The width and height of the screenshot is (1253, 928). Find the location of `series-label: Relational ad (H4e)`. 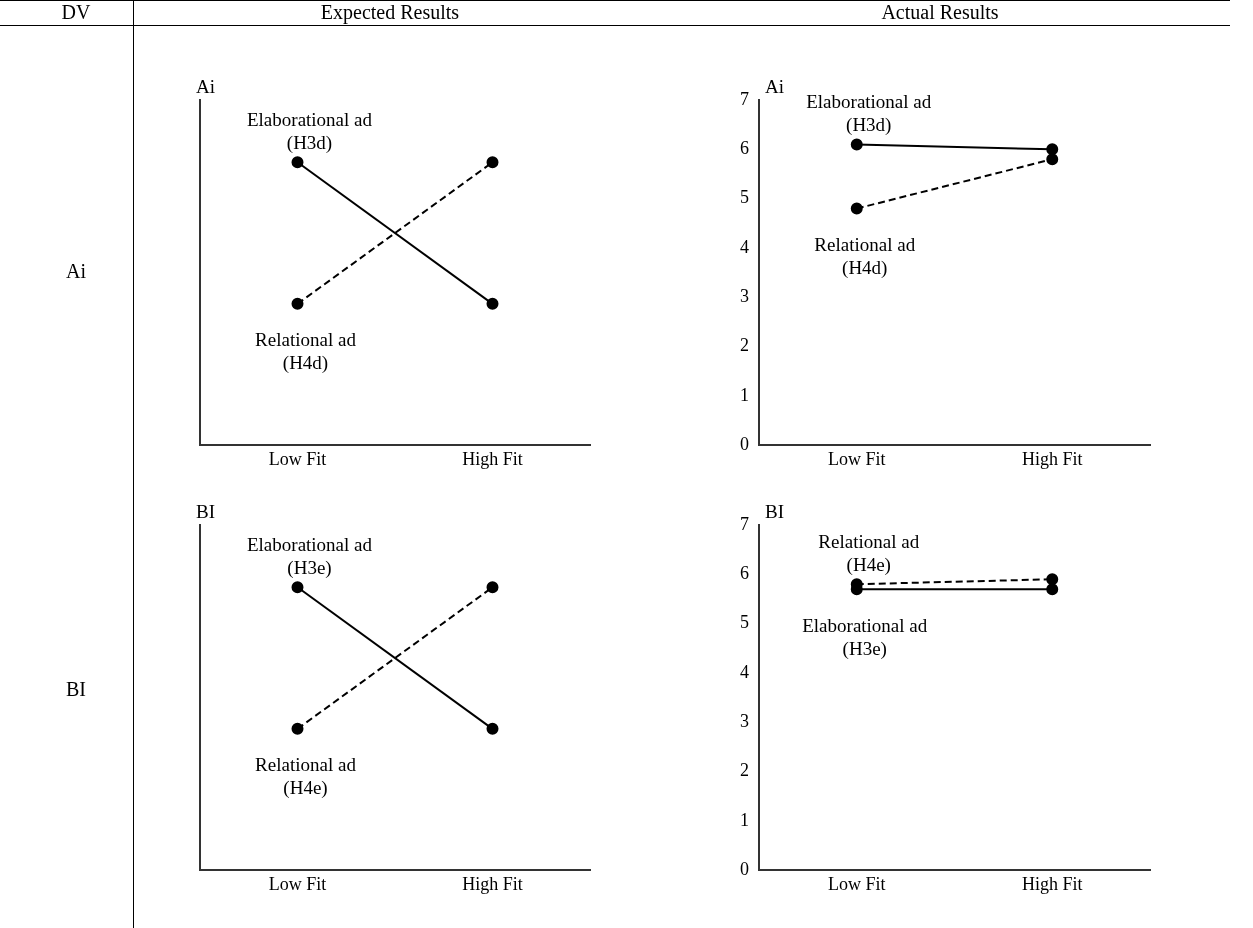

series-label: Relational ad (H4e) is located at coordinates (869, 553).